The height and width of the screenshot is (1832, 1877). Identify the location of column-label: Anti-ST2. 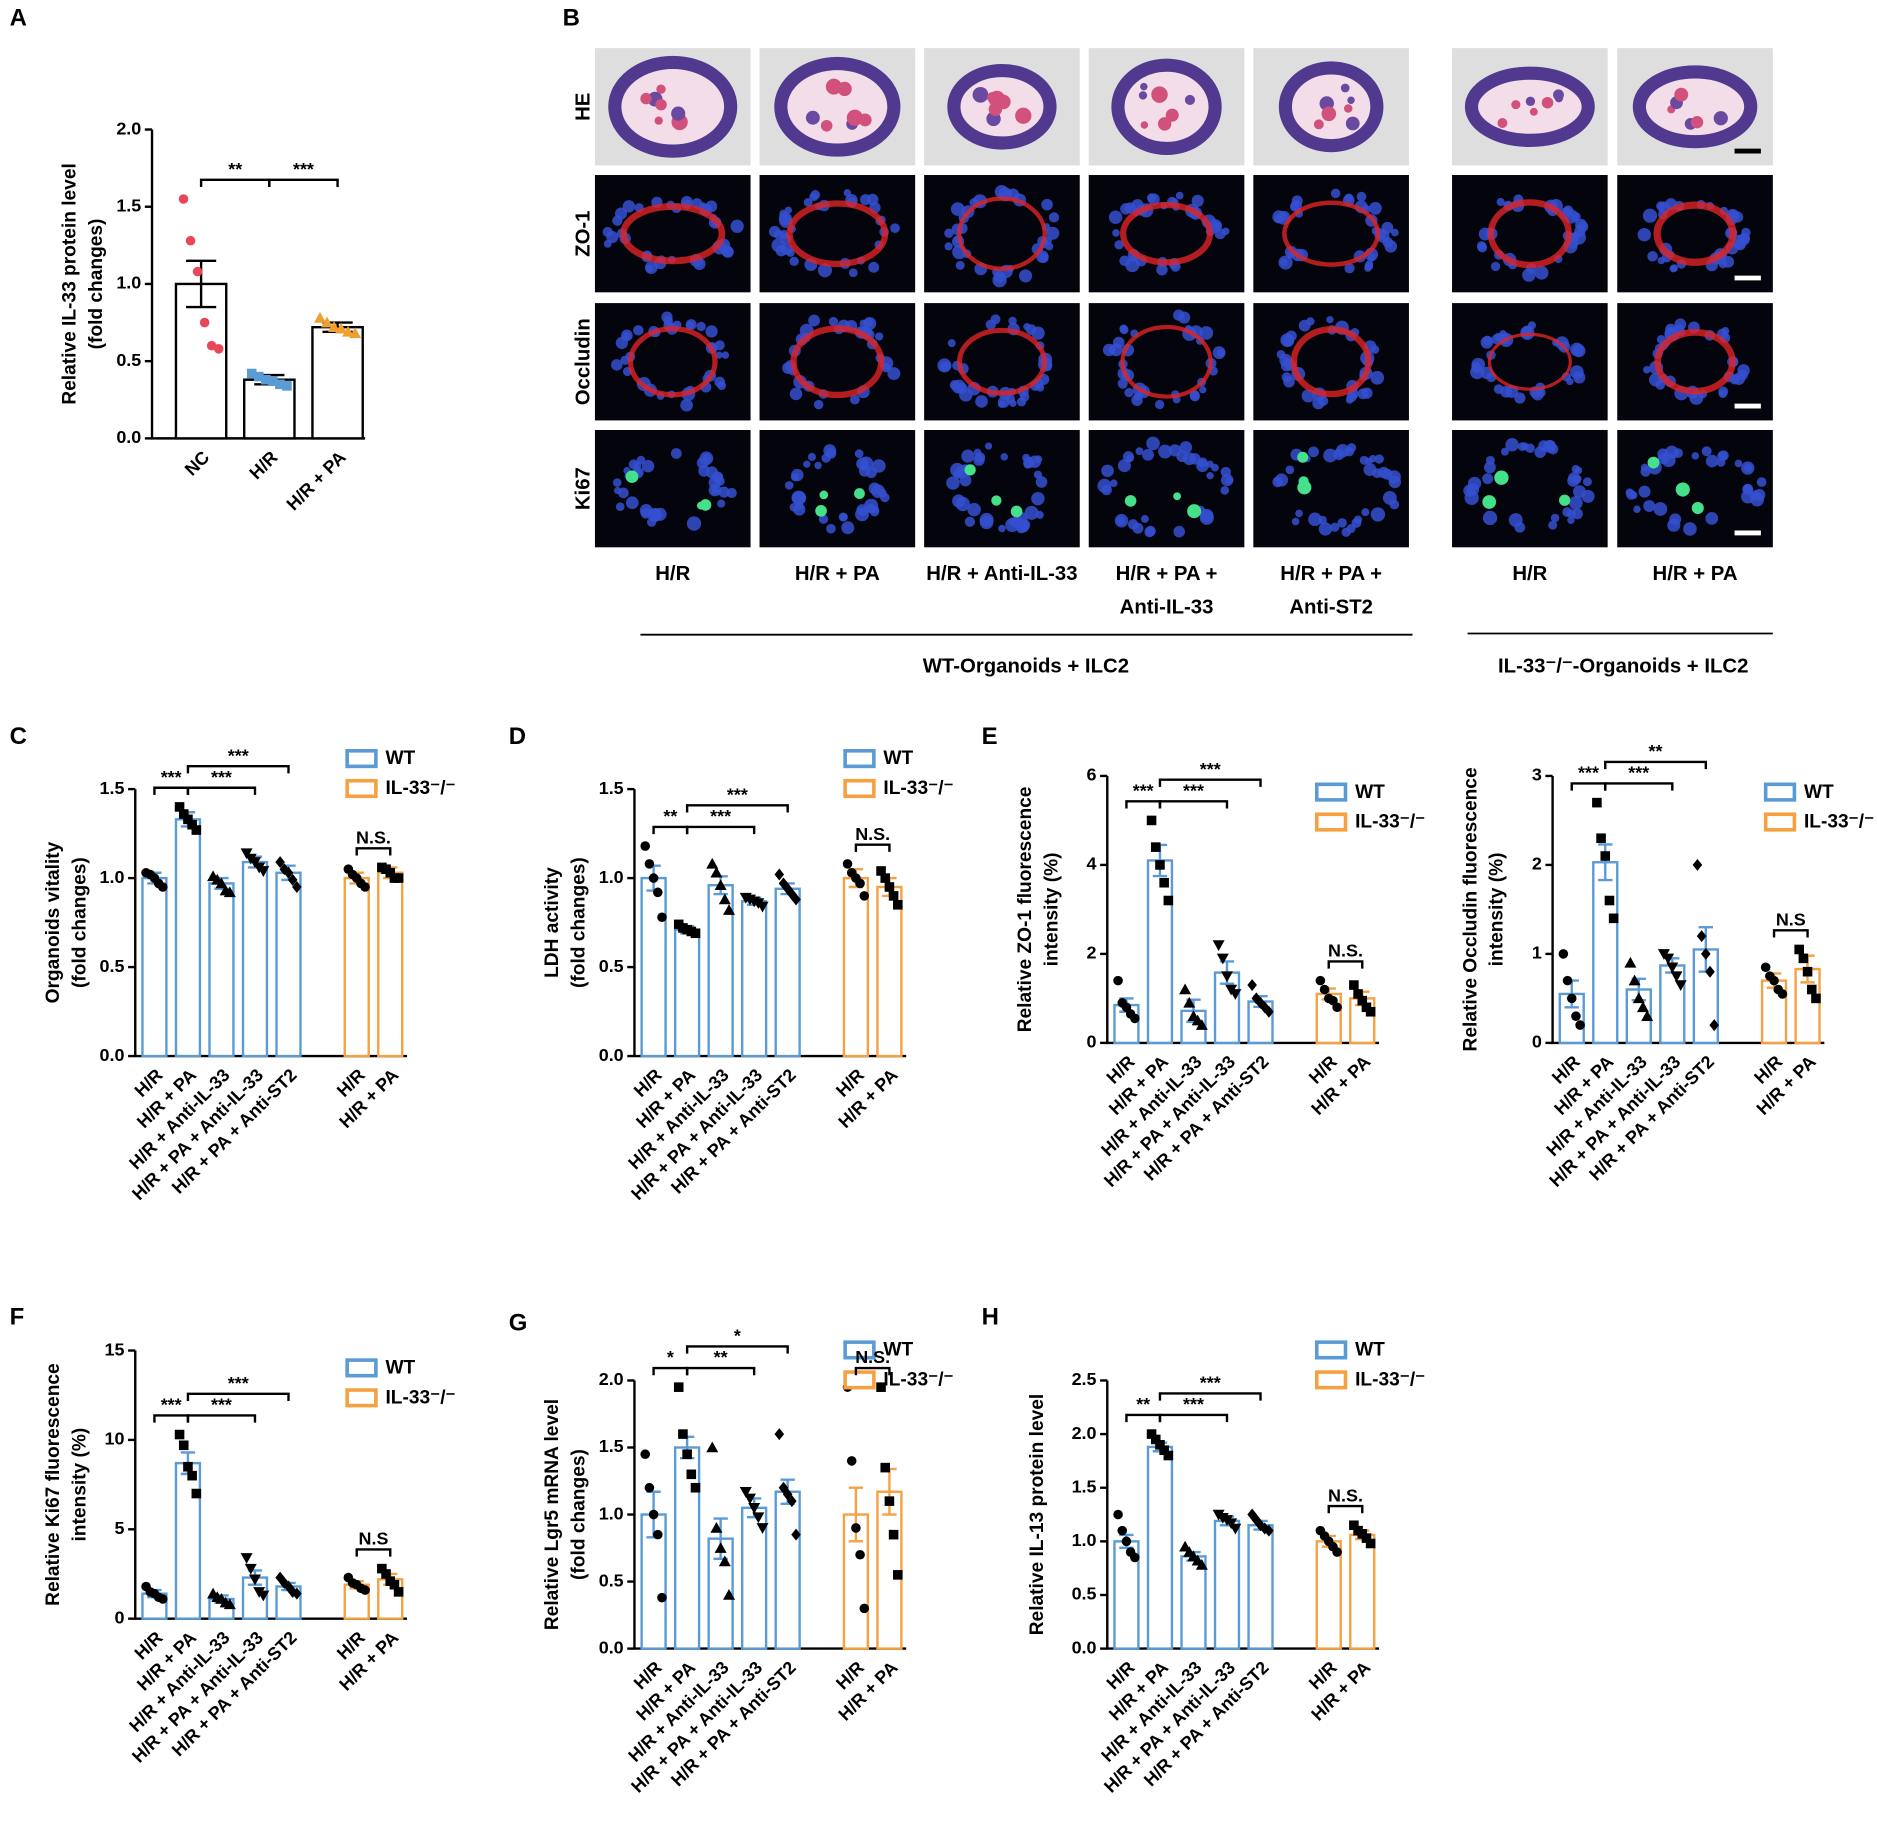
(1331, 608).